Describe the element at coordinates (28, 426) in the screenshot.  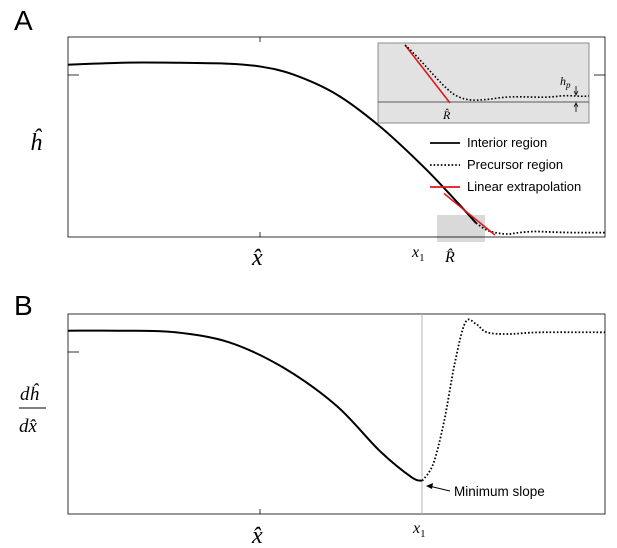
I see `y-axis-label-b-denominator: dx̂` at that location.